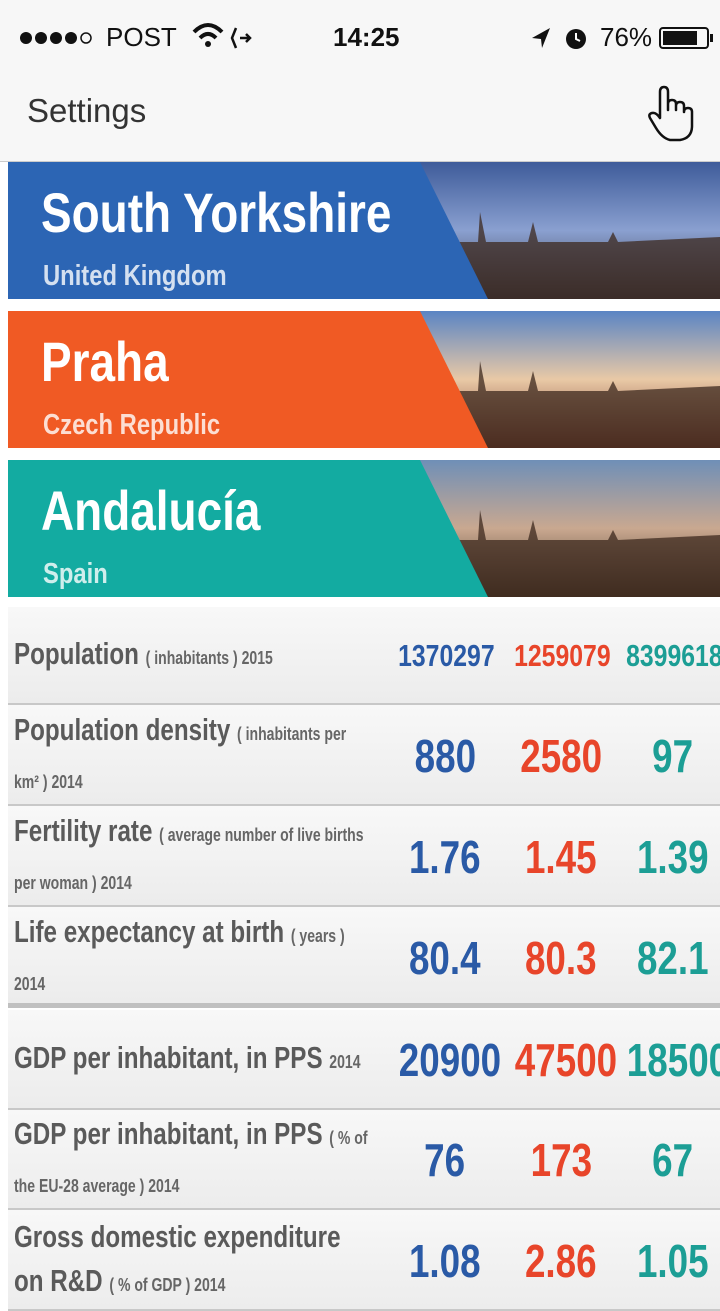 Image resolution: width=720 pixels, height=1311 pixels. What do you see at coordinates (209, 658) in the screenshot?
I see `label-note: ( inhabitants ) 2015` at bounding box center [209, 658].